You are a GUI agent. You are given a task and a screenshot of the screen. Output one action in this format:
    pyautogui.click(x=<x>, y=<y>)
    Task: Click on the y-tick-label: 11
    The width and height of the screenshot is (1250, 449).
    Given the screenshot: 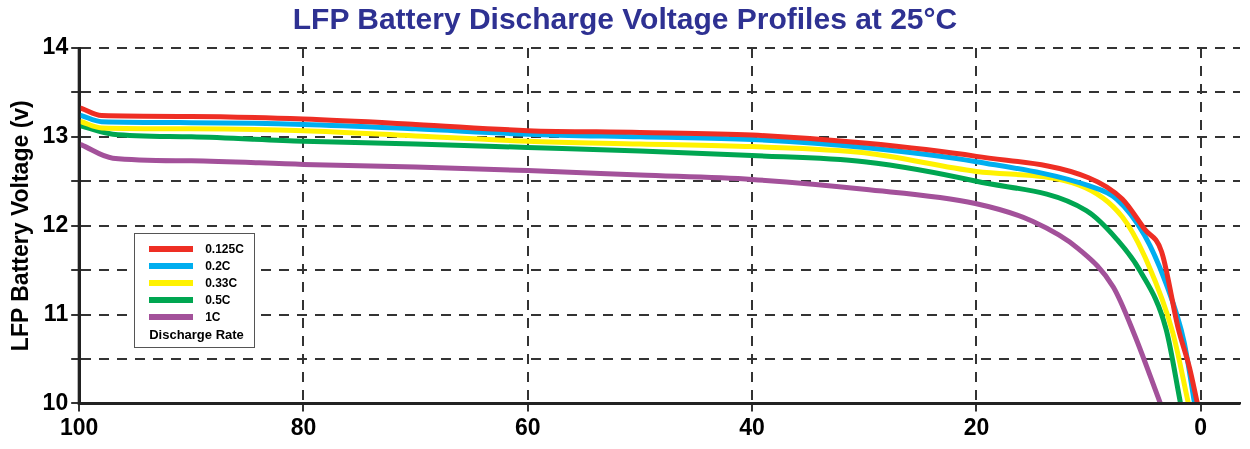 What is the action you would take?
    pyautogui.click(x=56, y=312)
    